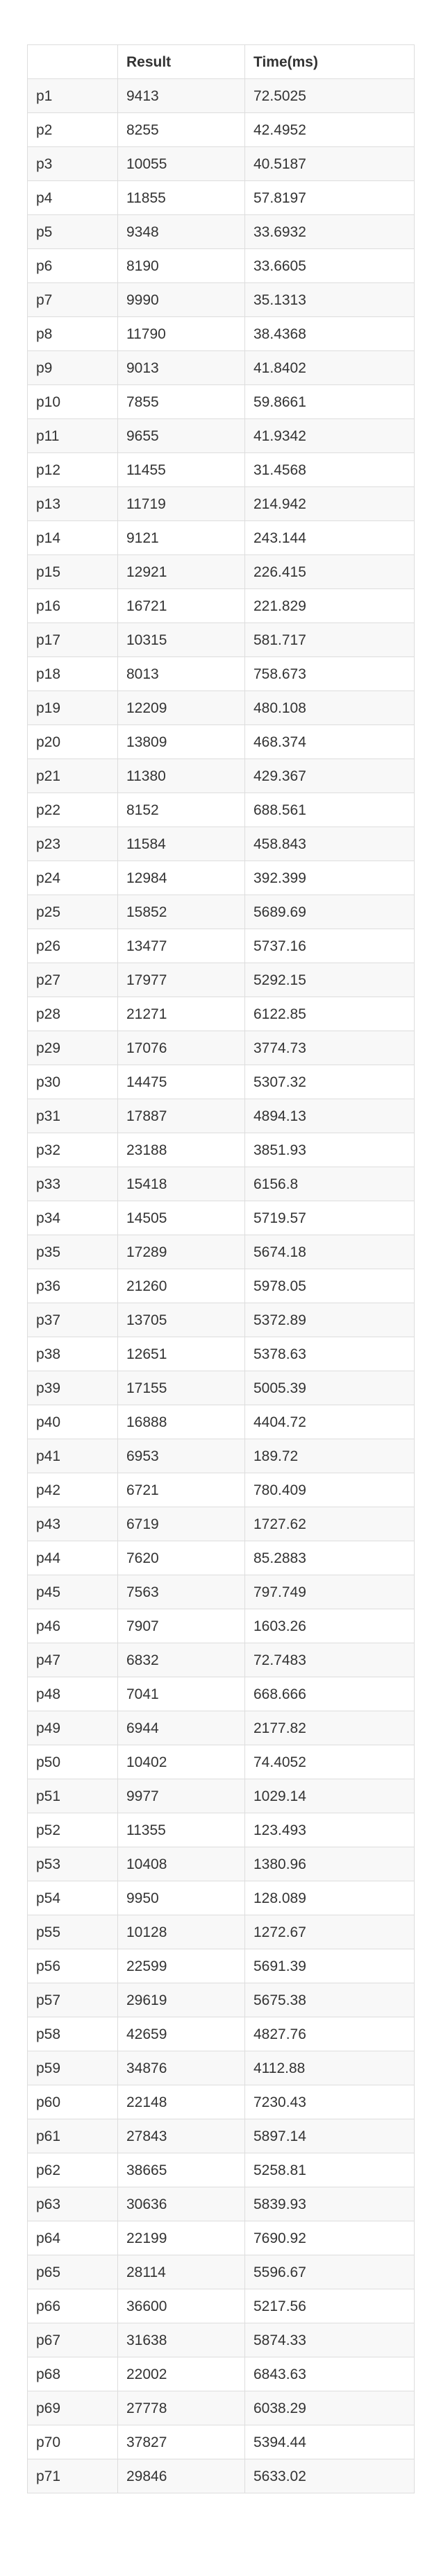 The image size is (441, 2576). I want to click on cell-result: 17289, so click(181, 1252).